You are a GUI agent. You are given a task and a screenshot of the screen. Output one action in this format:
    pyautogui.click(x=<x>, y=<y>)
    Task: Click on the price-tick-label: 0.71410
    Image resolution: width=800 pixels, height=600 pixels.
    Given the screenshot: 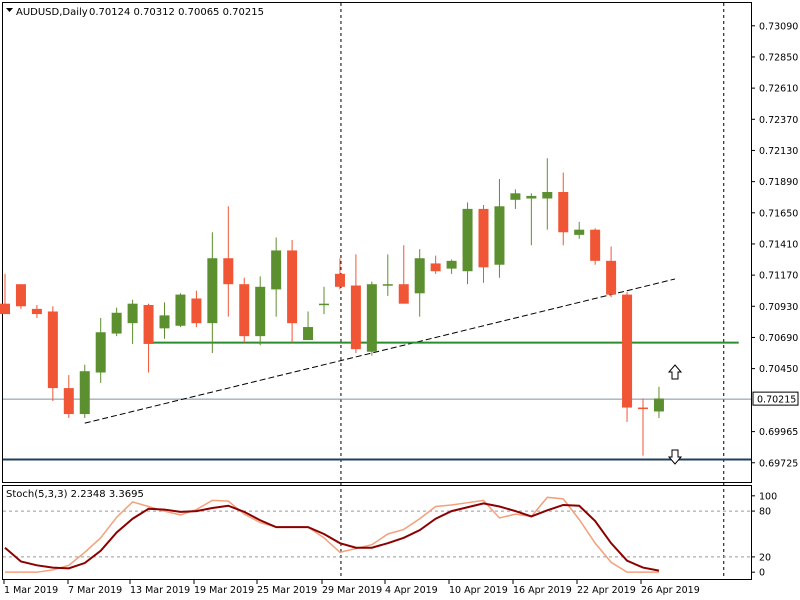 What is the action you would take?
    pyautogui.click(x=778, y=244)
    